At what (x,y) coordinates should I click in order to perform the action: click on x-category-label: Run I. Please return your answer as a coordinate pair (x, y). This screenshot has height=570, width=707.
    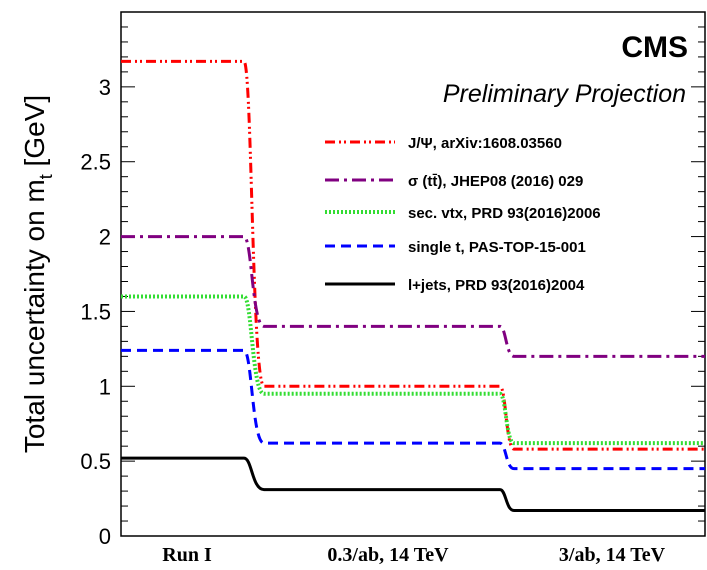
    Looking at the image, I should click on (187, 555).